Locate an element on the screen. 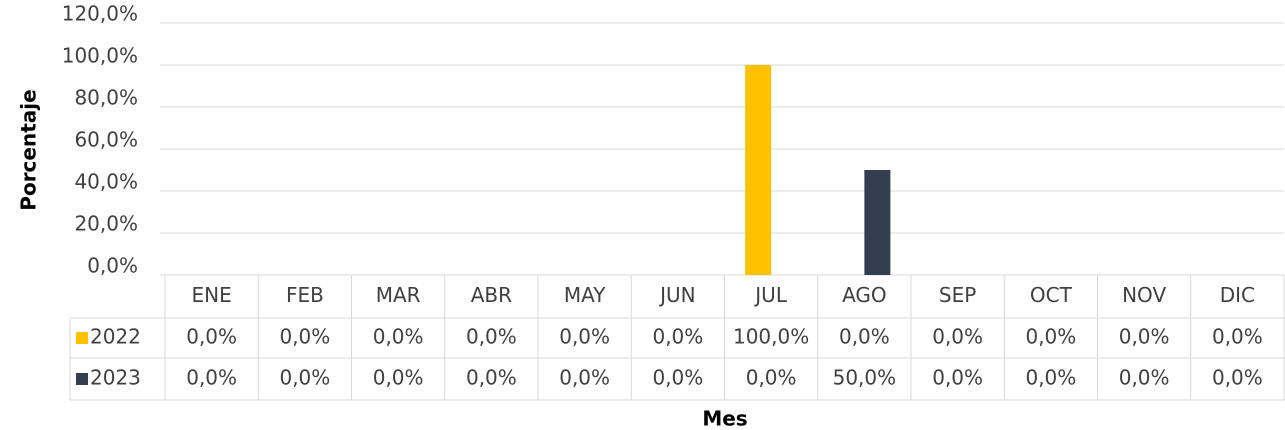 The height and width of the screenshot is (430, 1285). x-tick-label: MAR is located at coordinates (398, 295).